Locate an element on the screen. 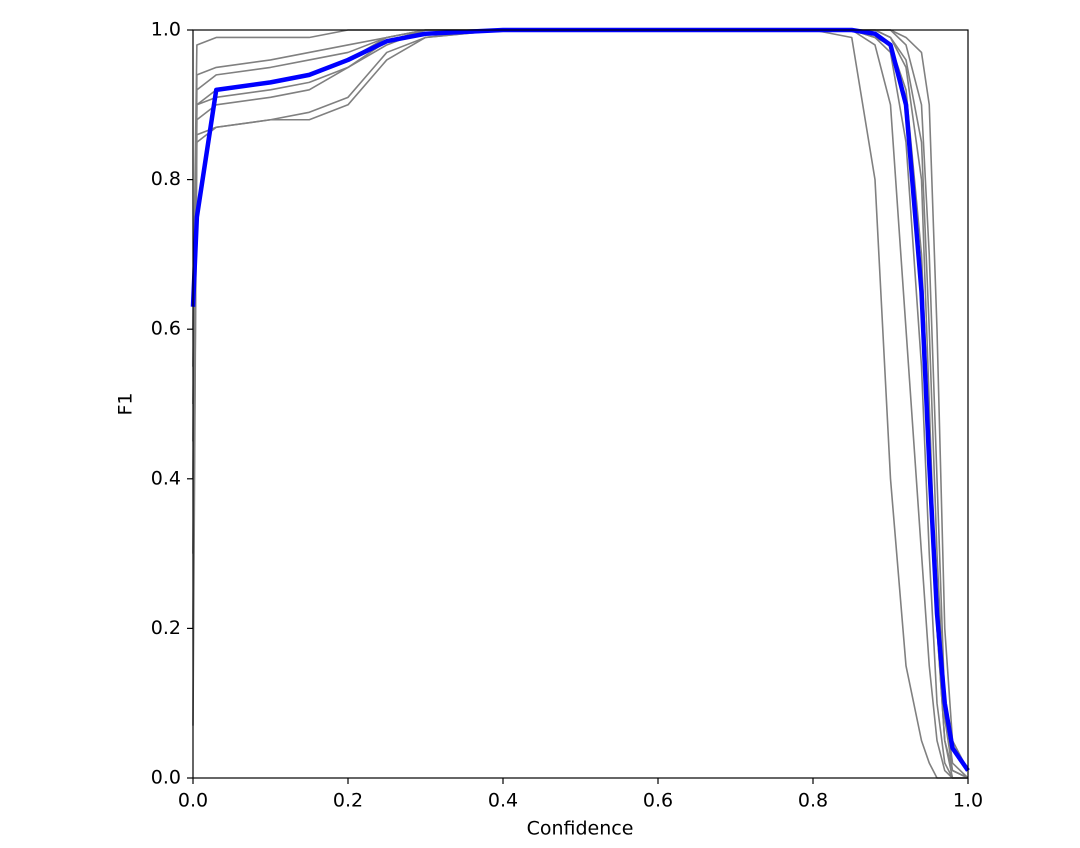 This screenshot has width=1080, height=848. x-tick-label: 0.2 is located at coordinates (348, 801).